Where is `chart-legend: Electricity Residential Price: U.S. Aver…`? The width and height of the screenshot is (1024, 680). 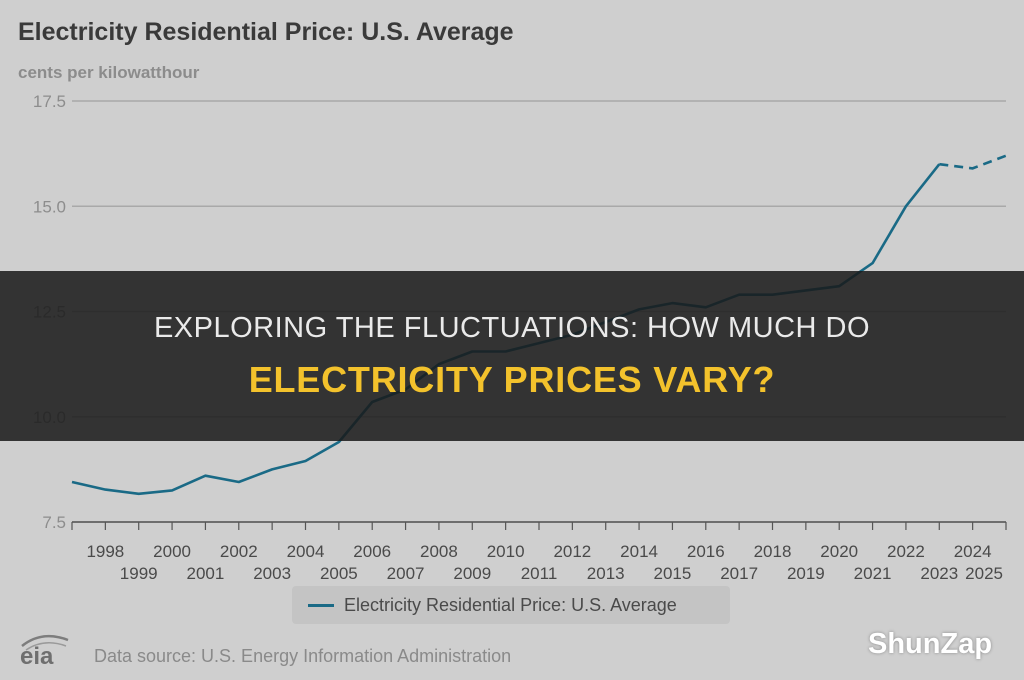
chart-legend: Electricity Residential Price: U.S. Aver… is located at coordinates (511, 605).